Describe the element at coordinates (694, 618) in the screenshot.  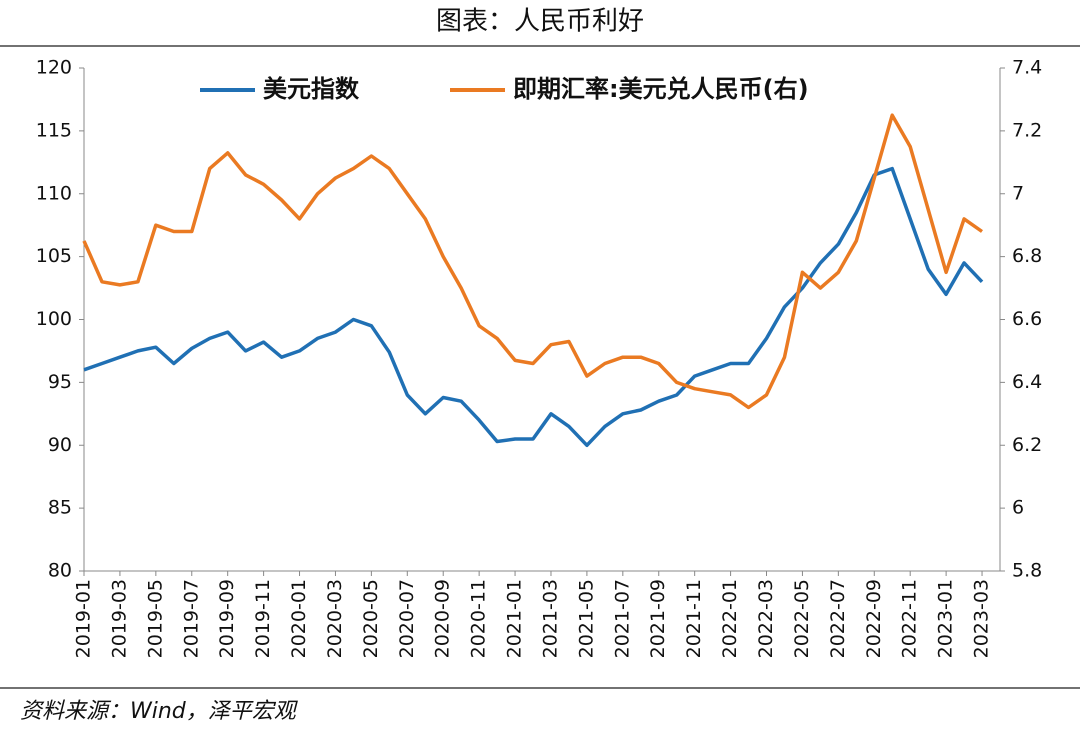
I see `x-tick-label: 2021-11` at that location.